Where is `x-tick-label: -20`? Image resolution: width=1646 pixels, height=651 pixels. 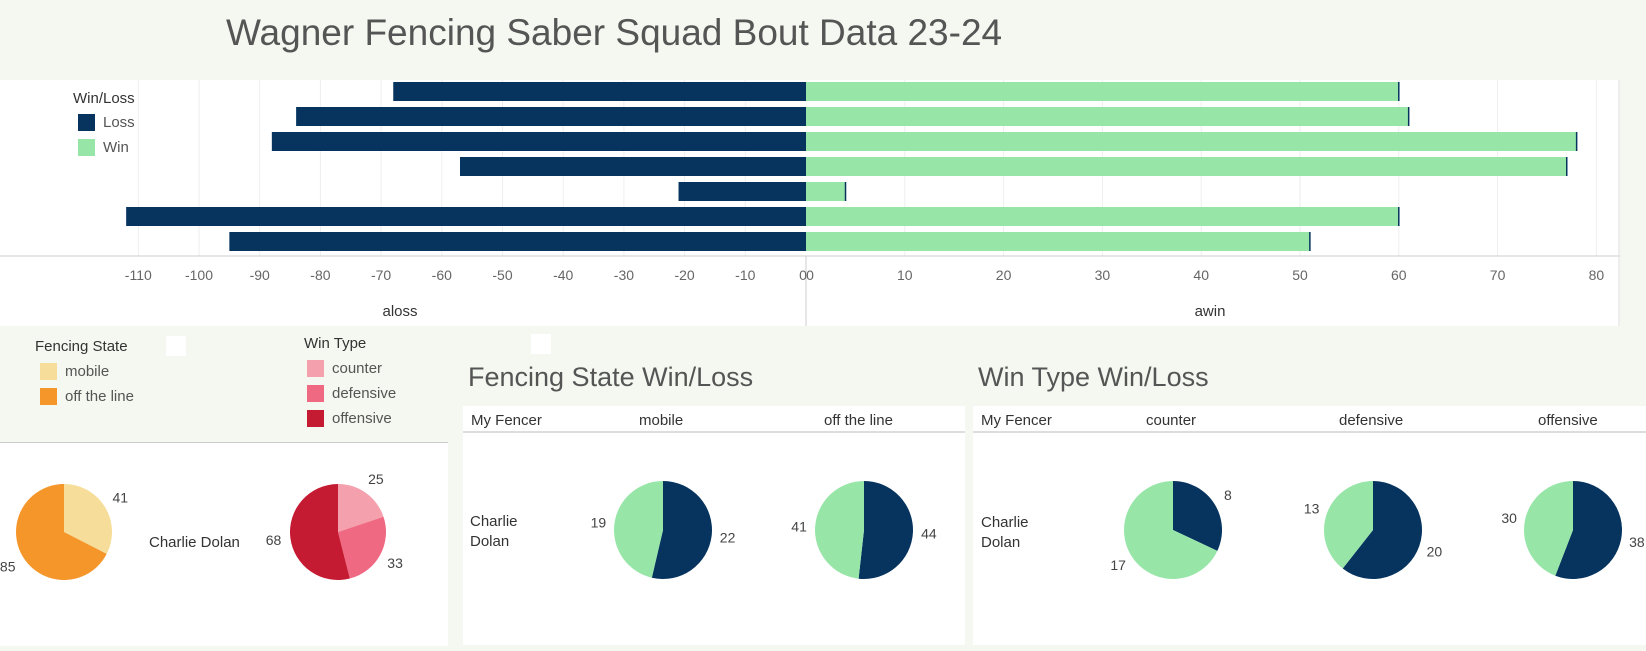
x-tick-label: -20 is located at coordinates (684, 275).